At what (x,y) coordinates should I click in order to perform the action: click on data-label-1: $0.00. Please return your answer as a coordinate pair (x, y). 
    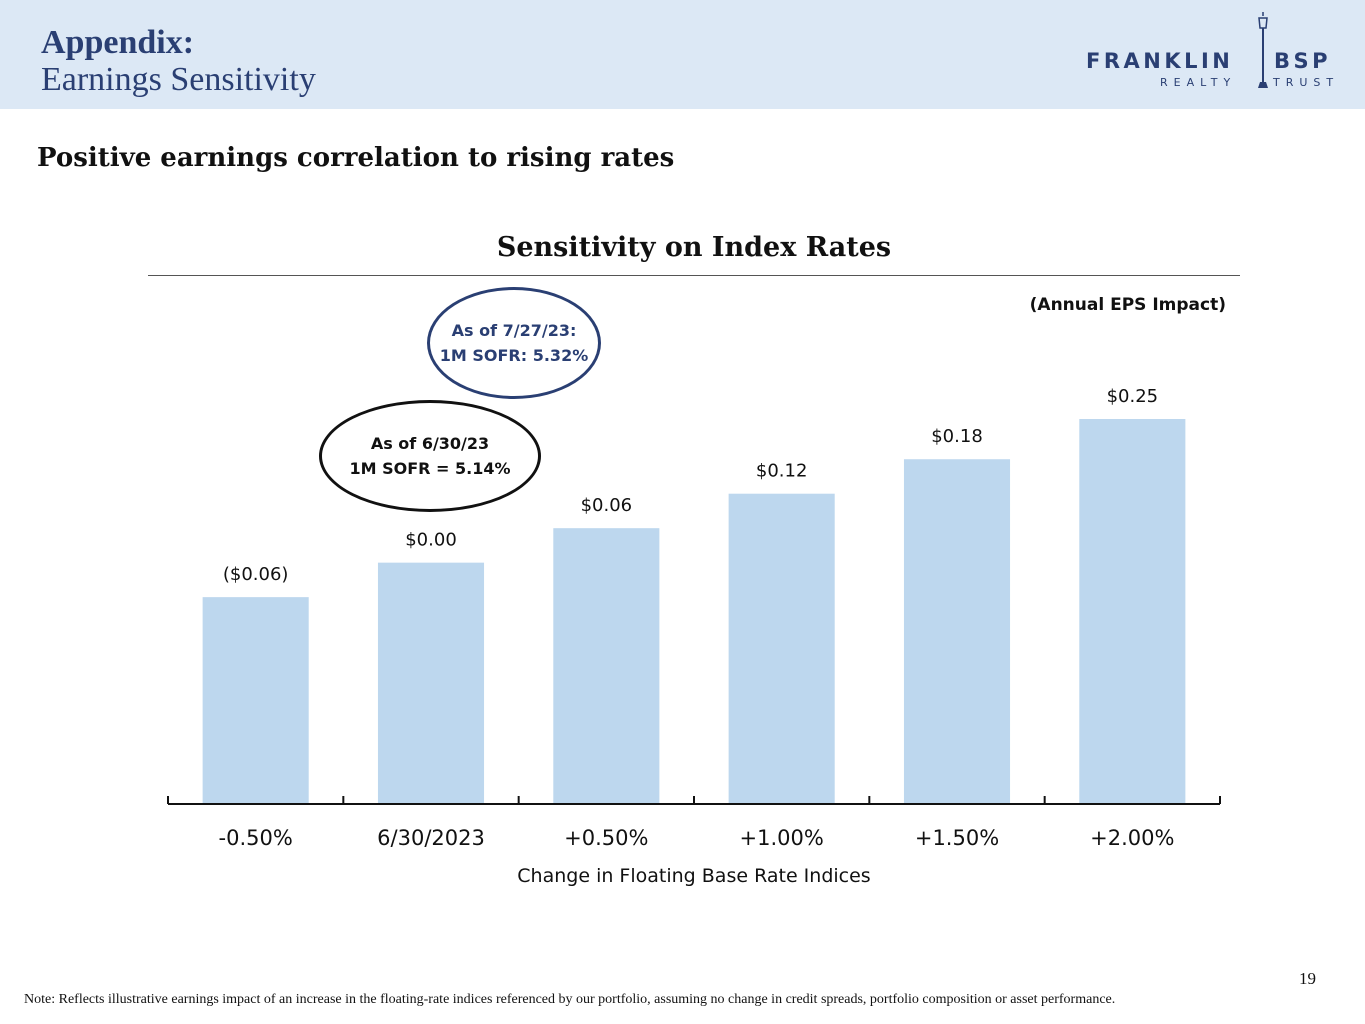
    Looking at the image, I should click on (431, 540).